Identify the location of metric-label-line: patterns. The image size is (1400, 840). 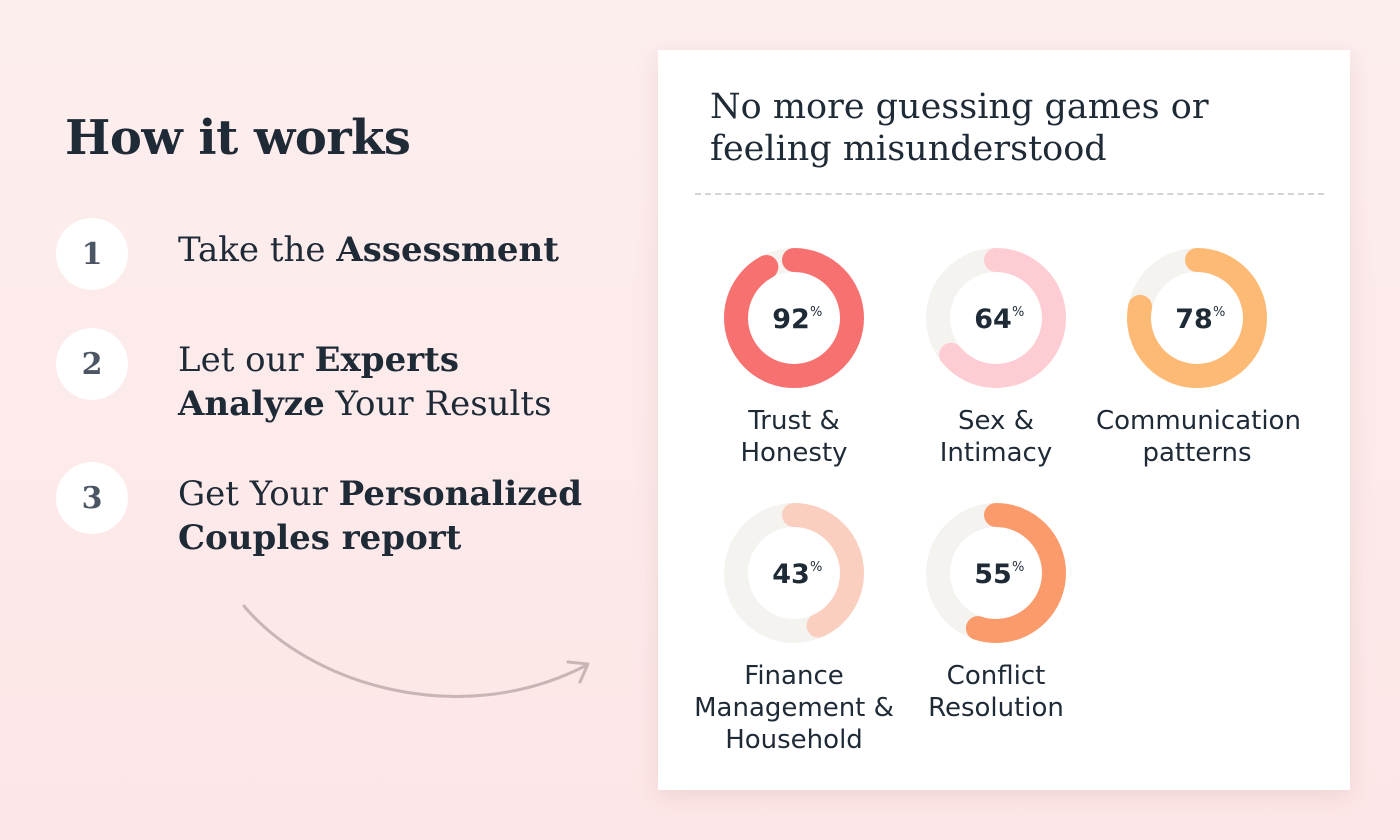
(1197, 453).